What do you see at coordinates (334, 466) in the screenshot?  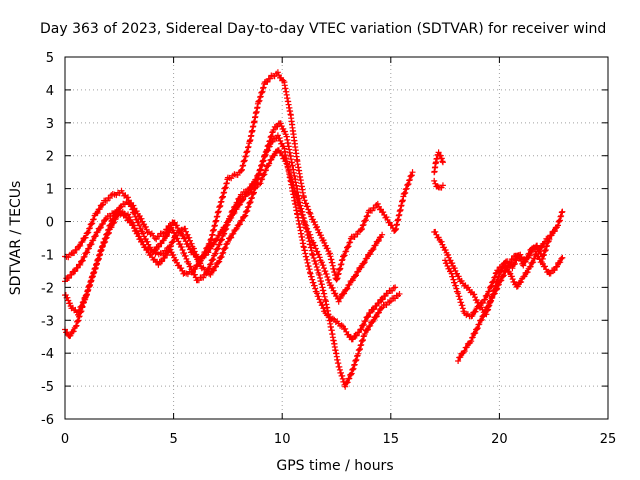 I see `x-axis-title: GPS time / hours` at bounding box center [334, 466].